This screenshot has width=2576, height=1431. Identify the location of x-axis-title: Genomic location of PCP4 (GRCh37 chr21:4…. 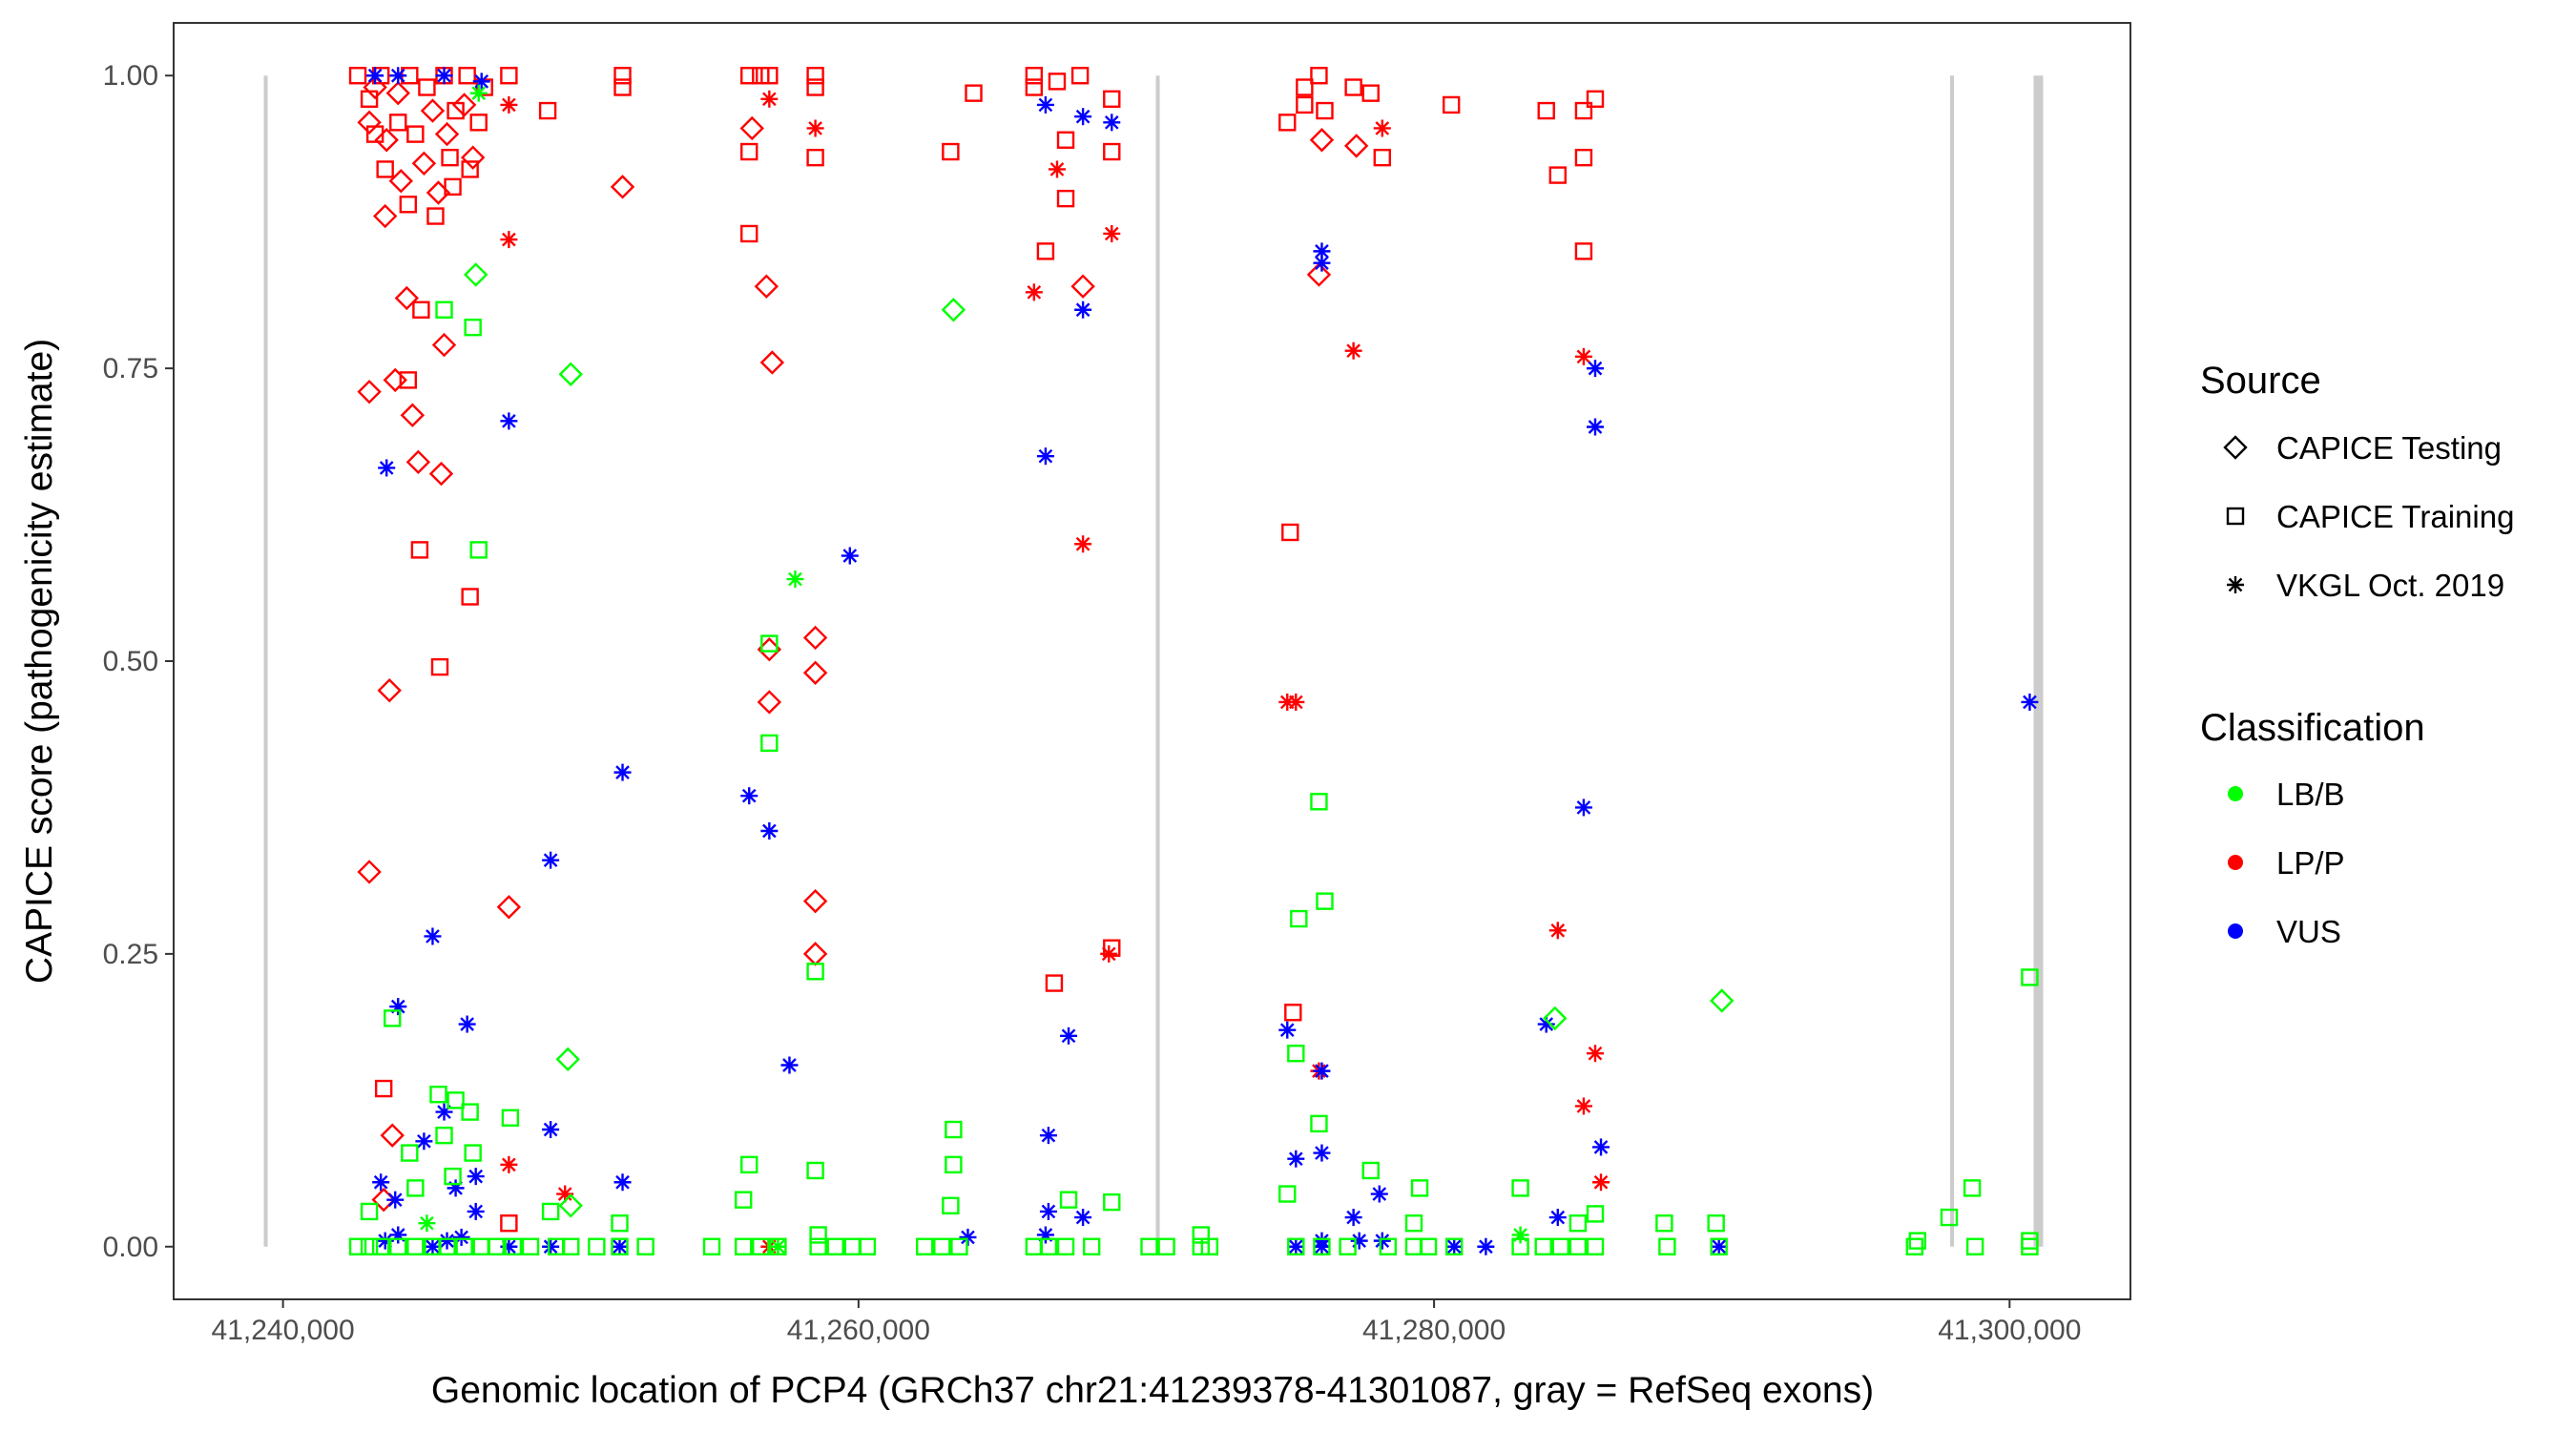
(1152, 1390).